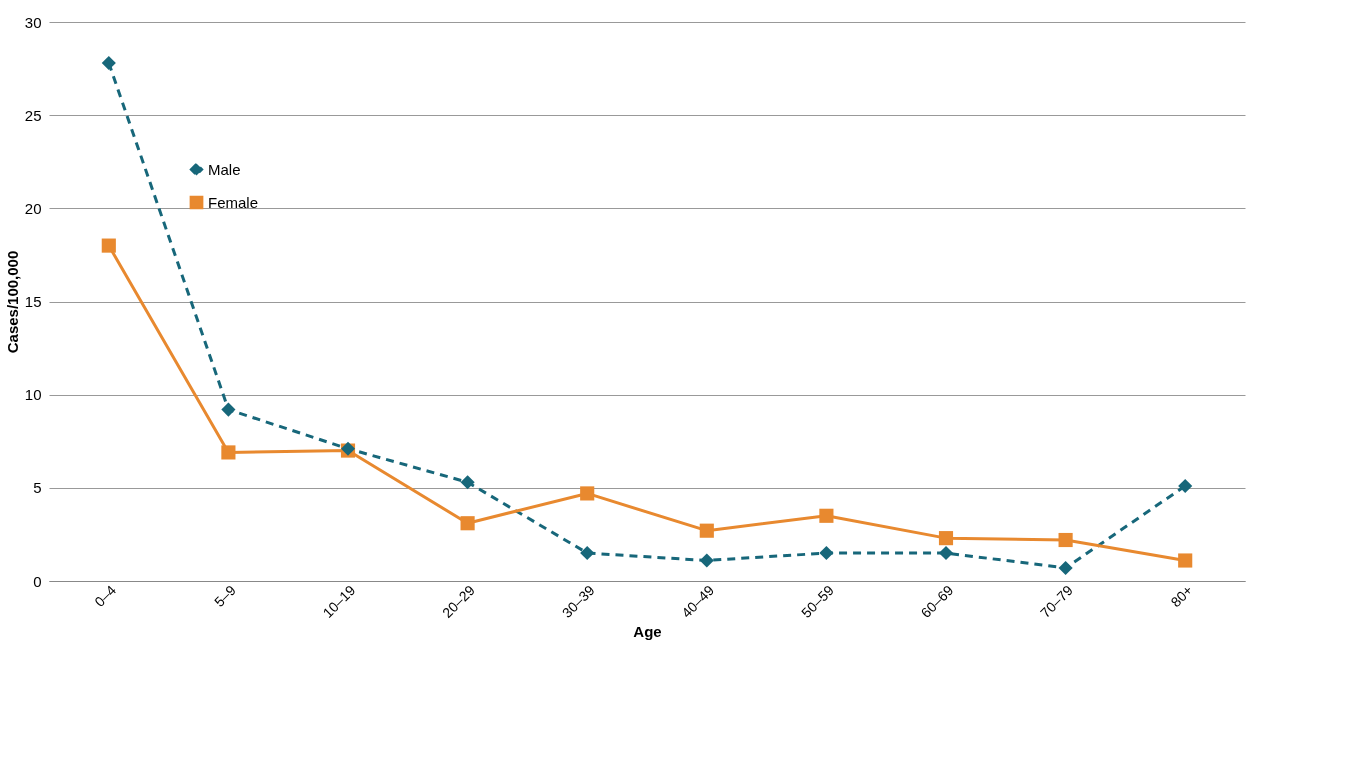 The height and width of the screenshot is (772, 1367). Describe the element at coordinates (224, 595) in the screenshot. I see `x-tick-label: 5–9` at that location.